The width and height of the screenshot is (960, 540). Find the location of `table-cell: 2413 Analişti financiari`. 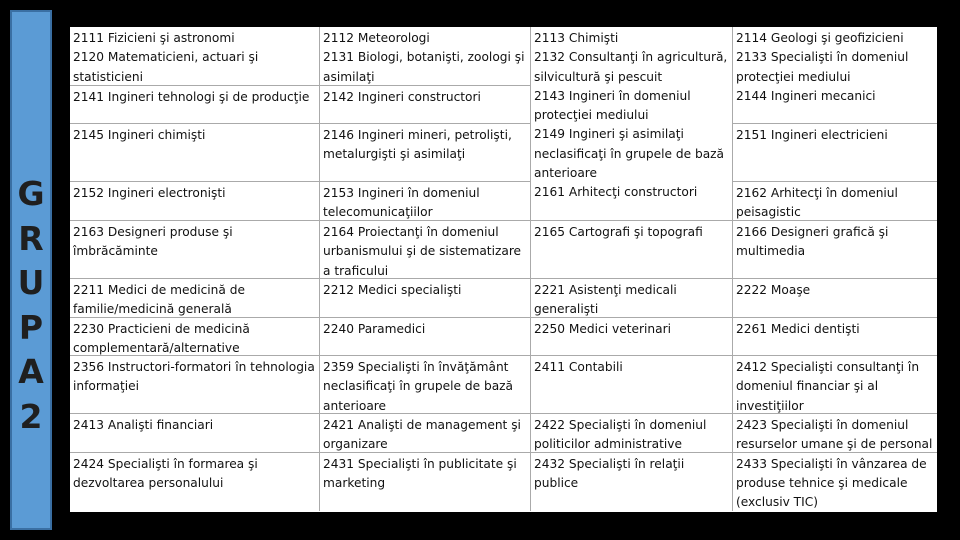

table-cell: 2413 Analişti financiari is located at coordinates (195, 433).